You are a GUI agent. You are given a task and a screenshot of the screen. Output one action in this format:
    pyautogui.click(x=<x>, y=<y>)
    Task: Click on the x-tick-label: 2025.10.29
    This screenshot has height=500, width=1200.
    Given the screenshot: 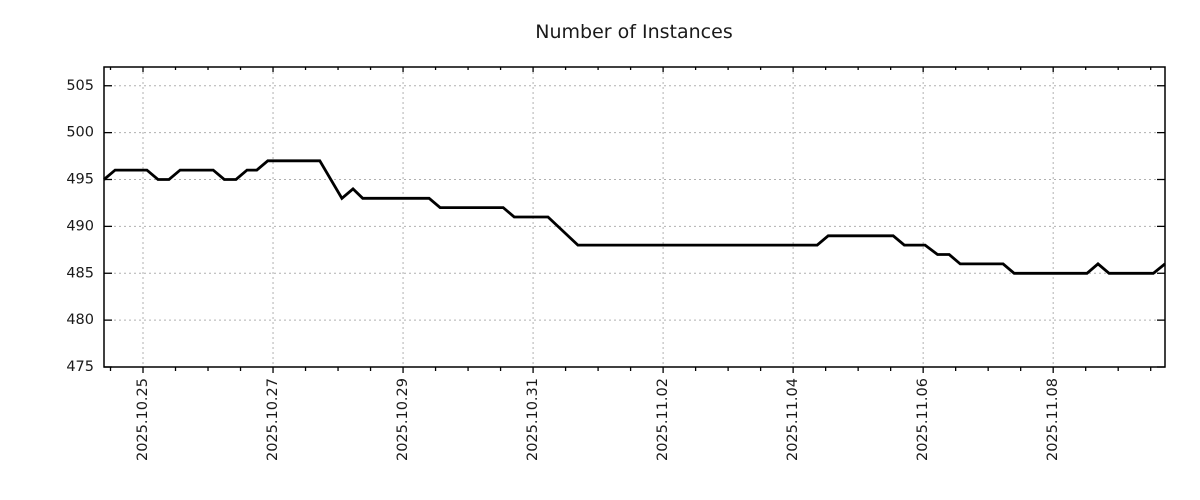 What is the action you would take?
    pyautogui.click(x=403, y=419)
    